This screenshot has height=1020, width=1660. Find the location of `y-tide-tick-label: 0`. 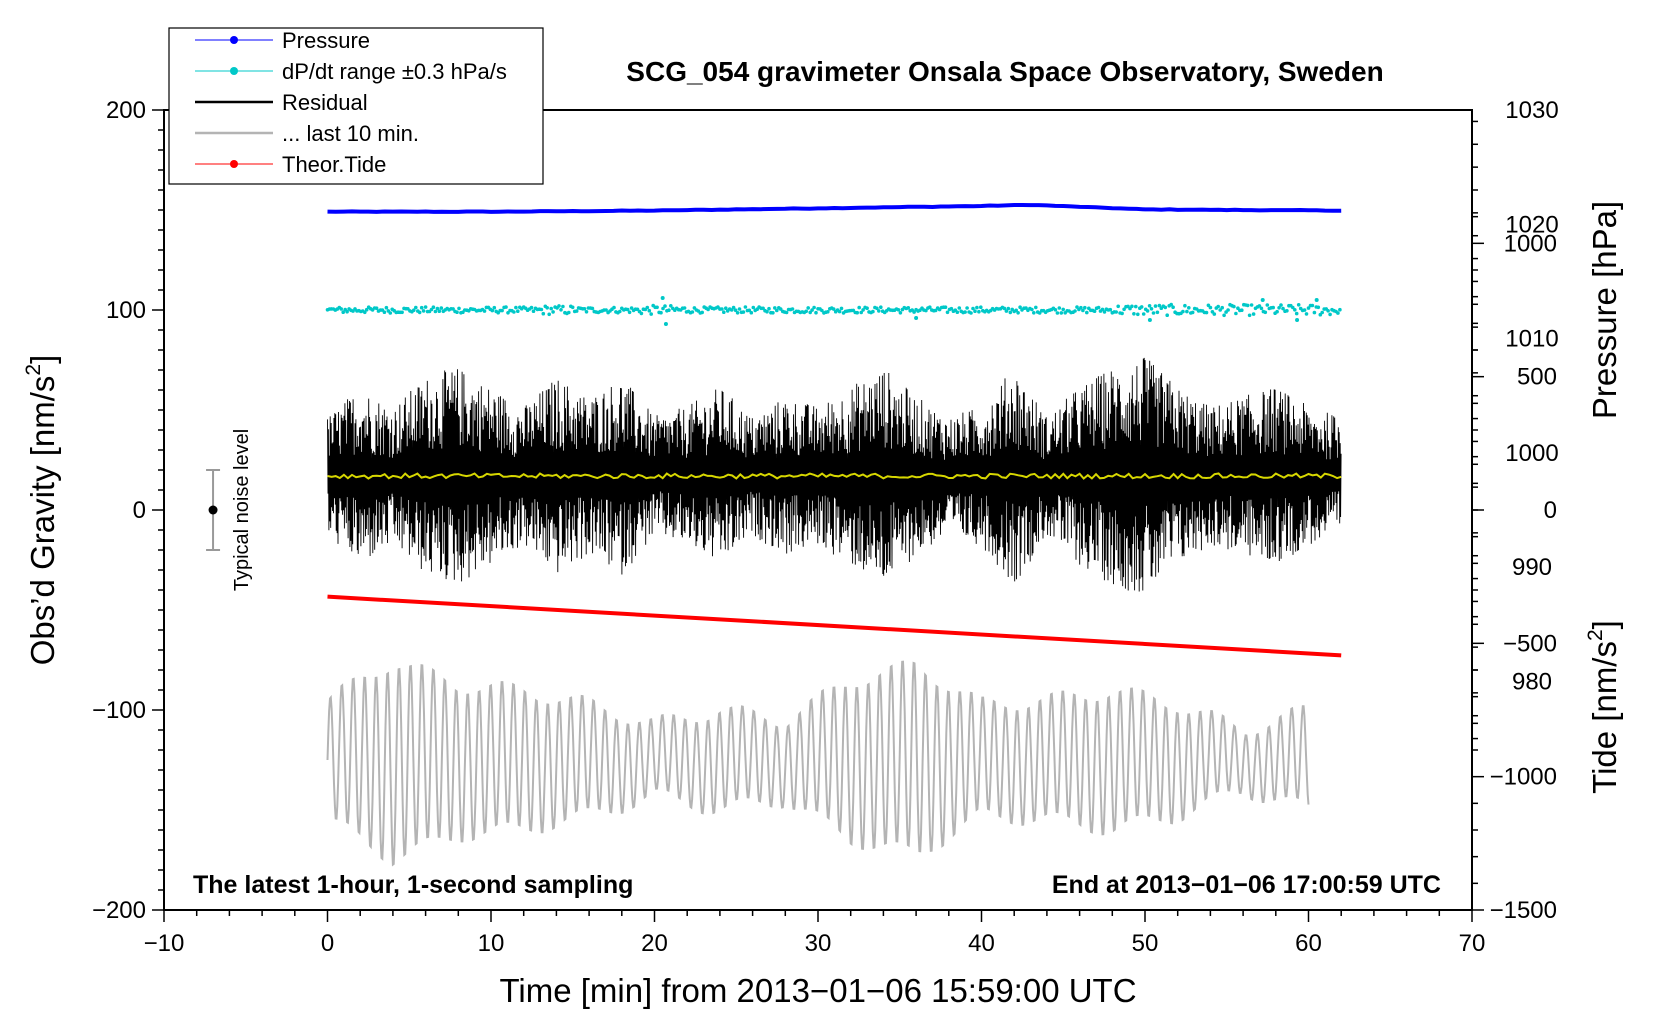

y-tide-tick-label: 0 is located at coordinates (1550, 510).